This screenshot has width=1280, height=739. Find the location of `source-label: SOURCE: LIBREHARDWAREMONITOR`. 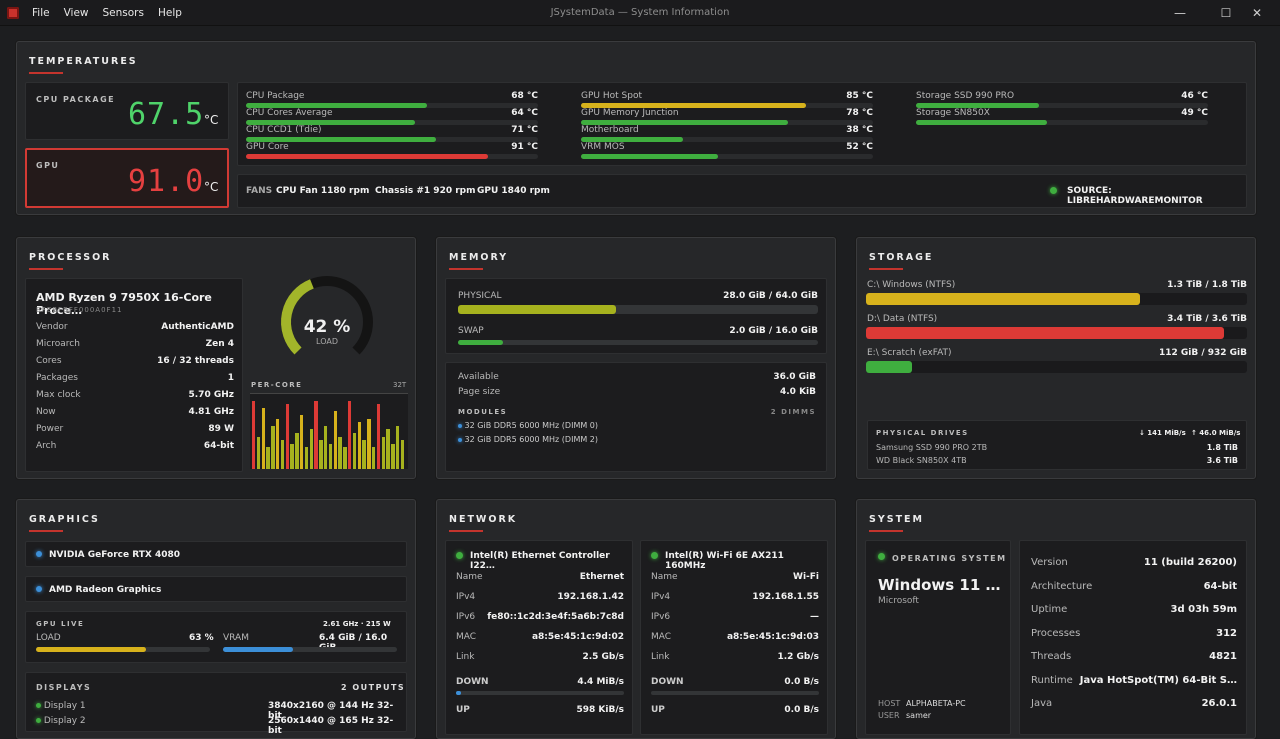

source-label: SOURCE: LIBREHARDWAREMONITOR is located at coordinates (1135, 196).